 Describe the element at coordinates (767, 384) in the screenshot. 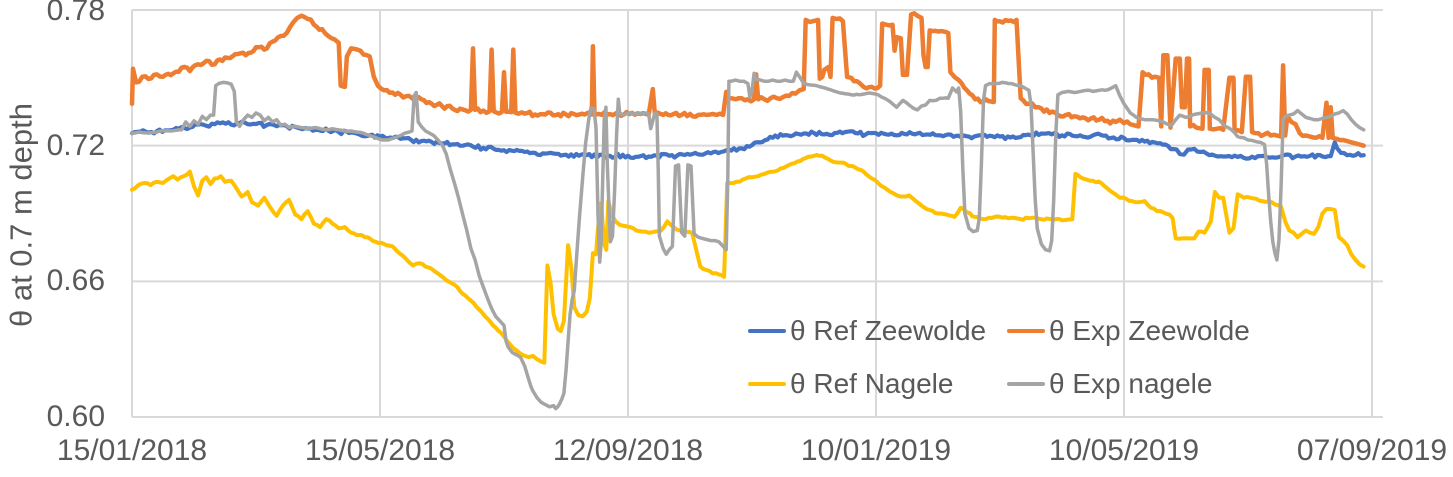

I see `legend-line-ref-nagele` at that location.